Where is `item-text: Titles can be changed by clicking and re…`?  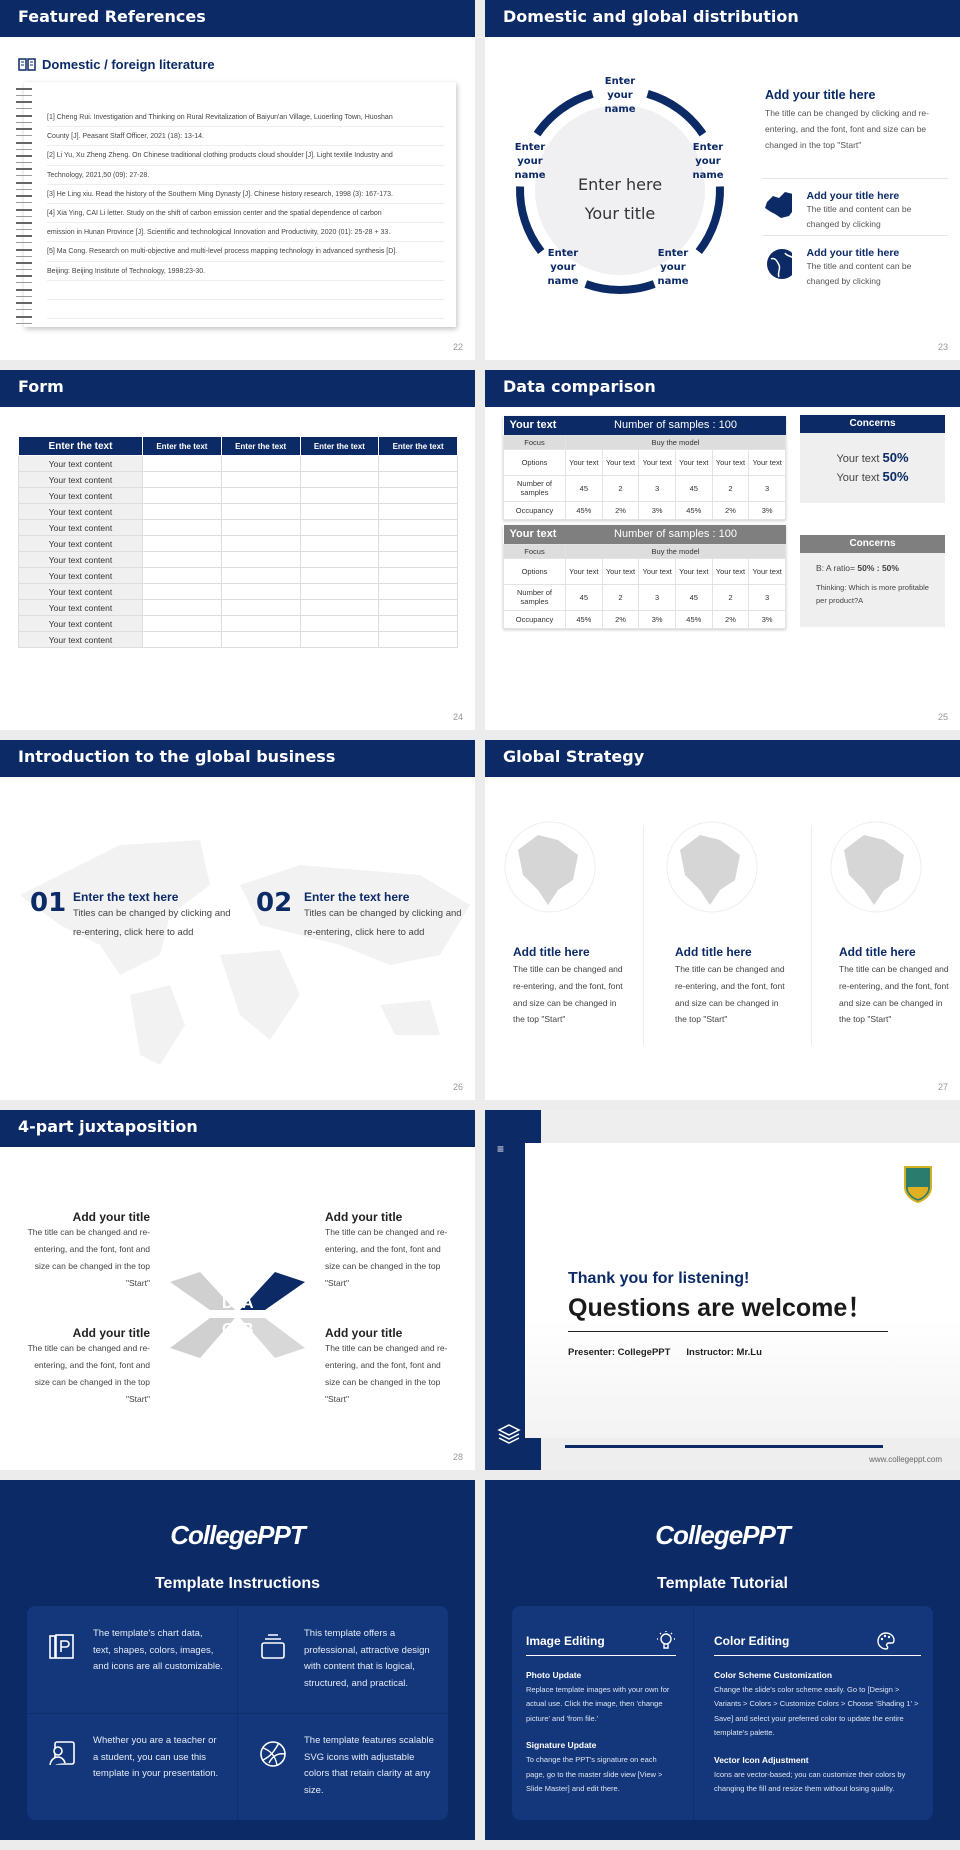
item-text: Titles can be changed by clicking and re… is located at coordinates (152, 923).